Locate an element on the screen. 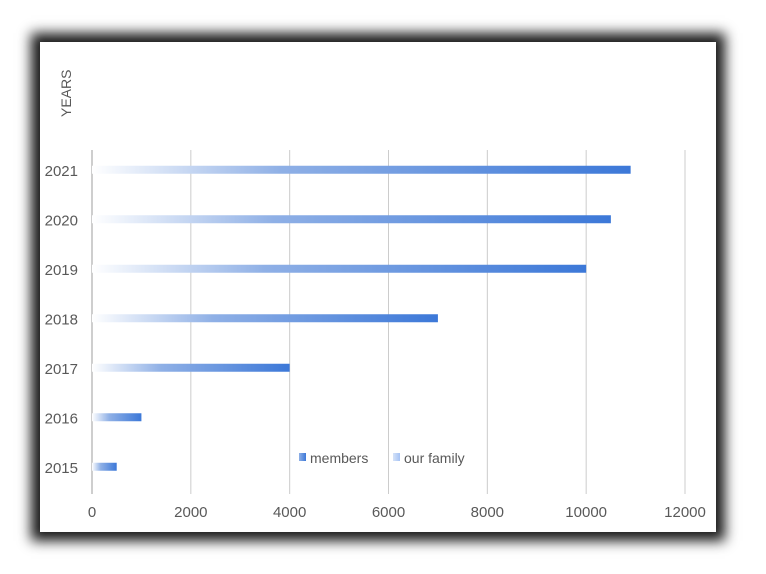 The width and height of the screenshot is (766, 574). x-tick-label: 10000 is located at coordinates (586, 512).